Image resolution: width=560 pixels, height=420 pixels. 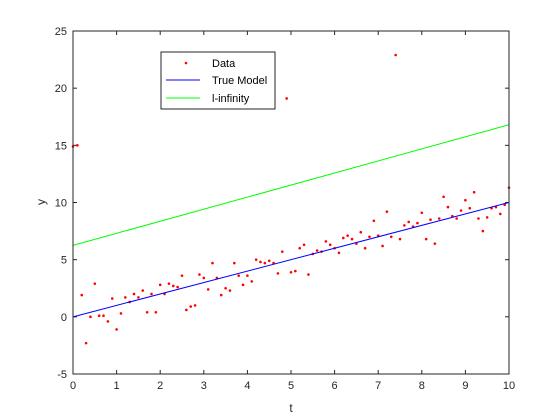 I want to click on x-tick-label: 7, so click(x=378, y=386).